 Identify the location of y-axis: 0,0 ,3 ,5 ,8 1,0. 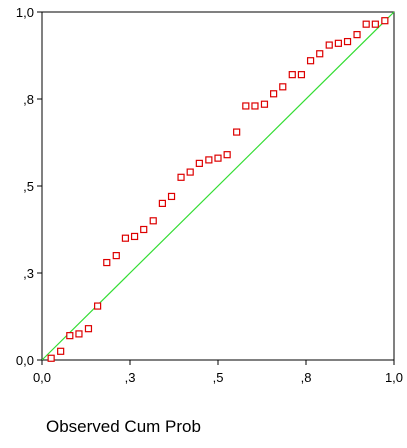
(29, 186).